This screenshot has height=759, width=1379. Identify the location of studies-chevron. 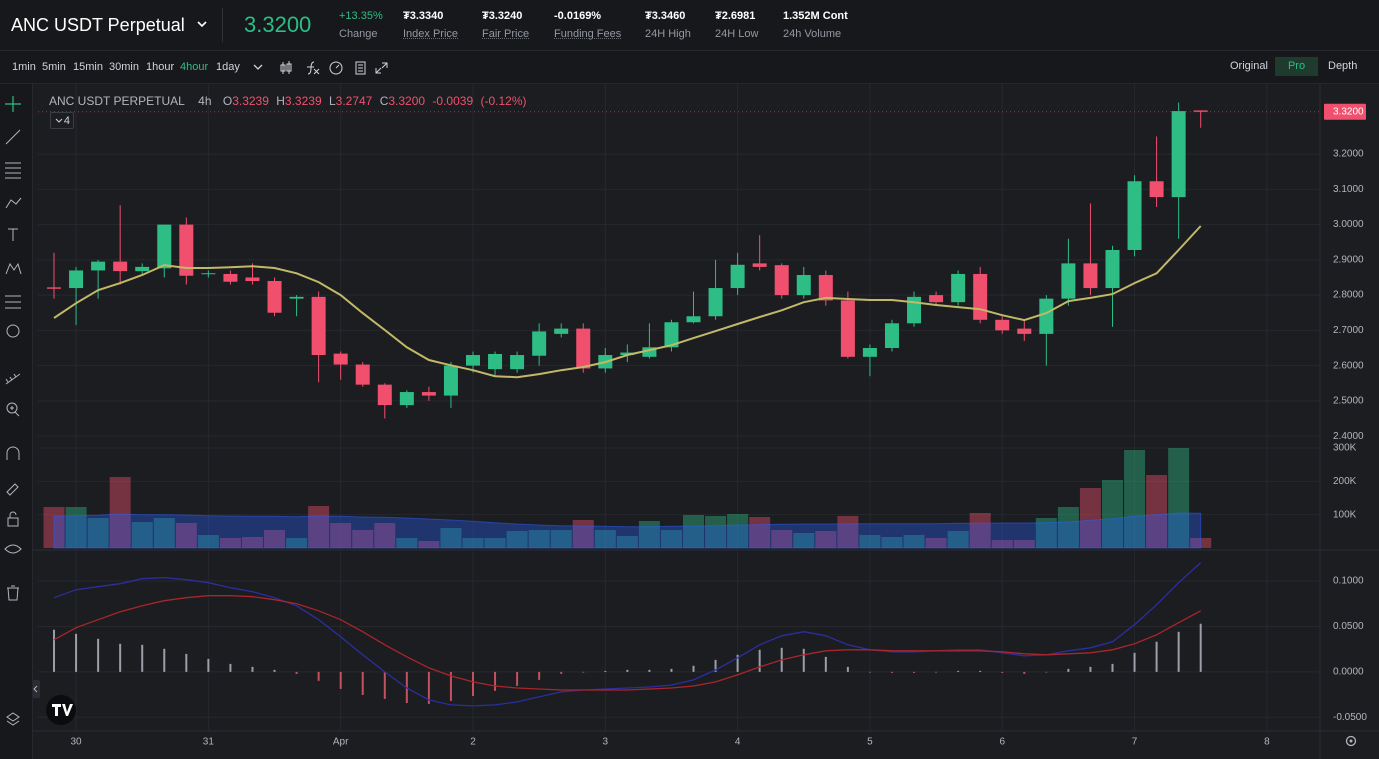
(59, 121).